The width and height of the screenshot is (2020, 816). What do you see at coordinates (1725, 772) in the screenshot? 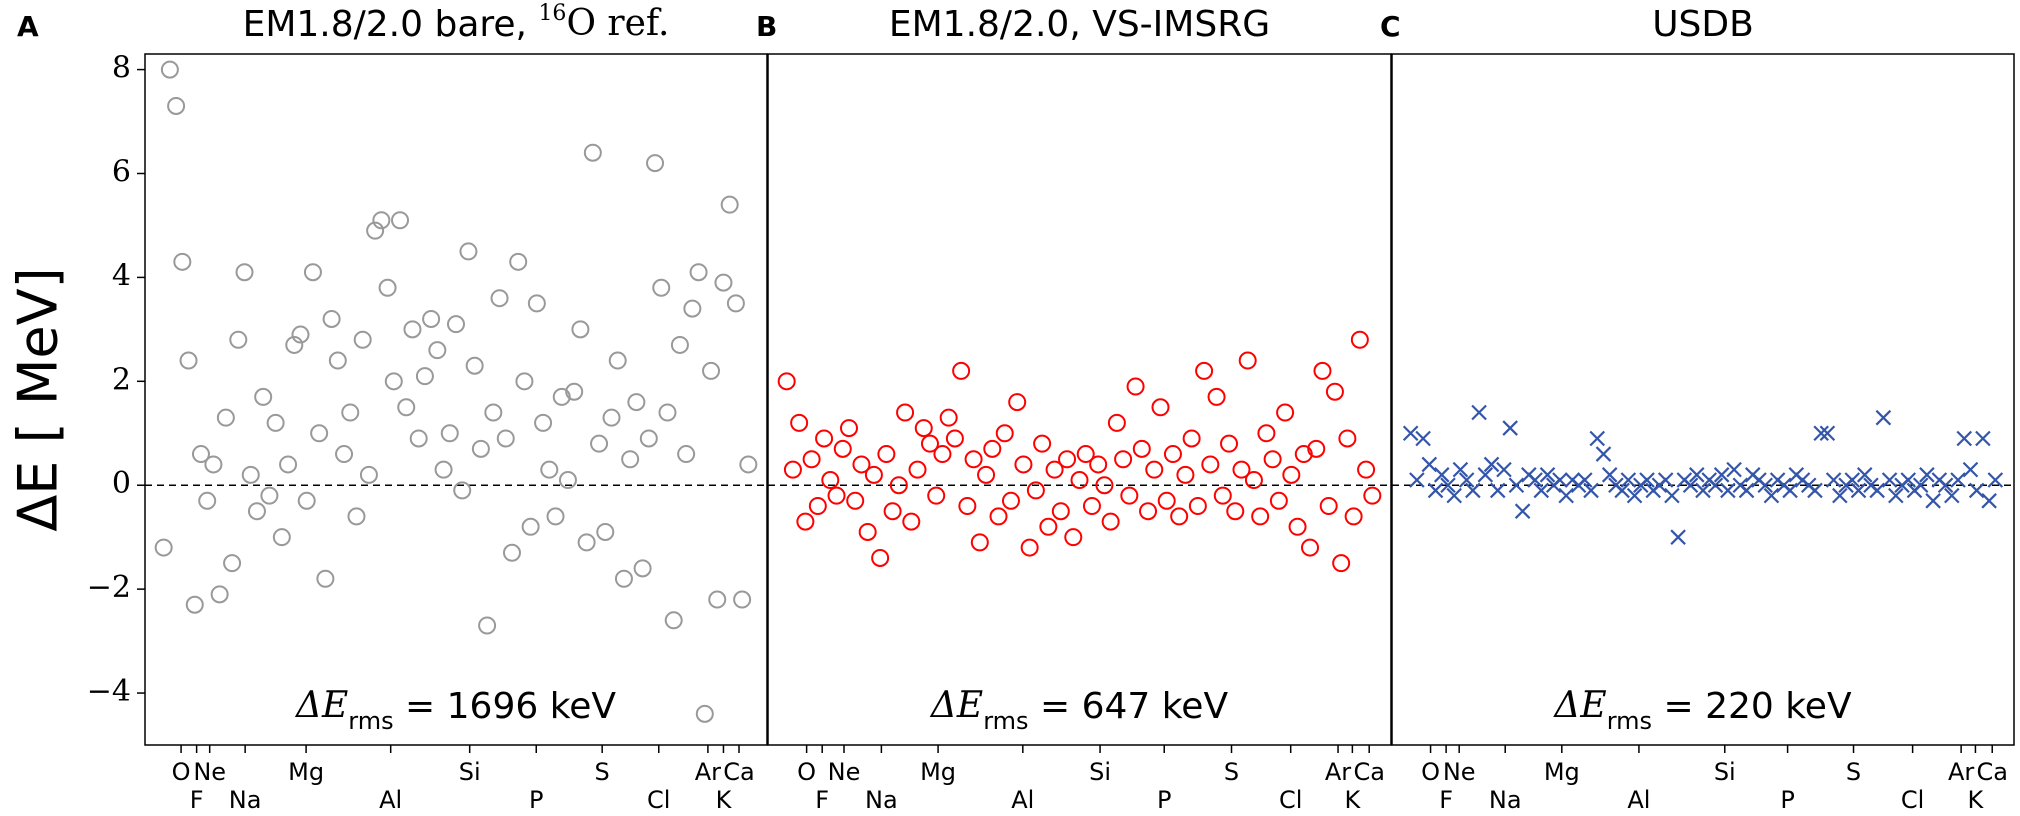
I see `x-tick-label: Si` at bounding box center [1725, 772].